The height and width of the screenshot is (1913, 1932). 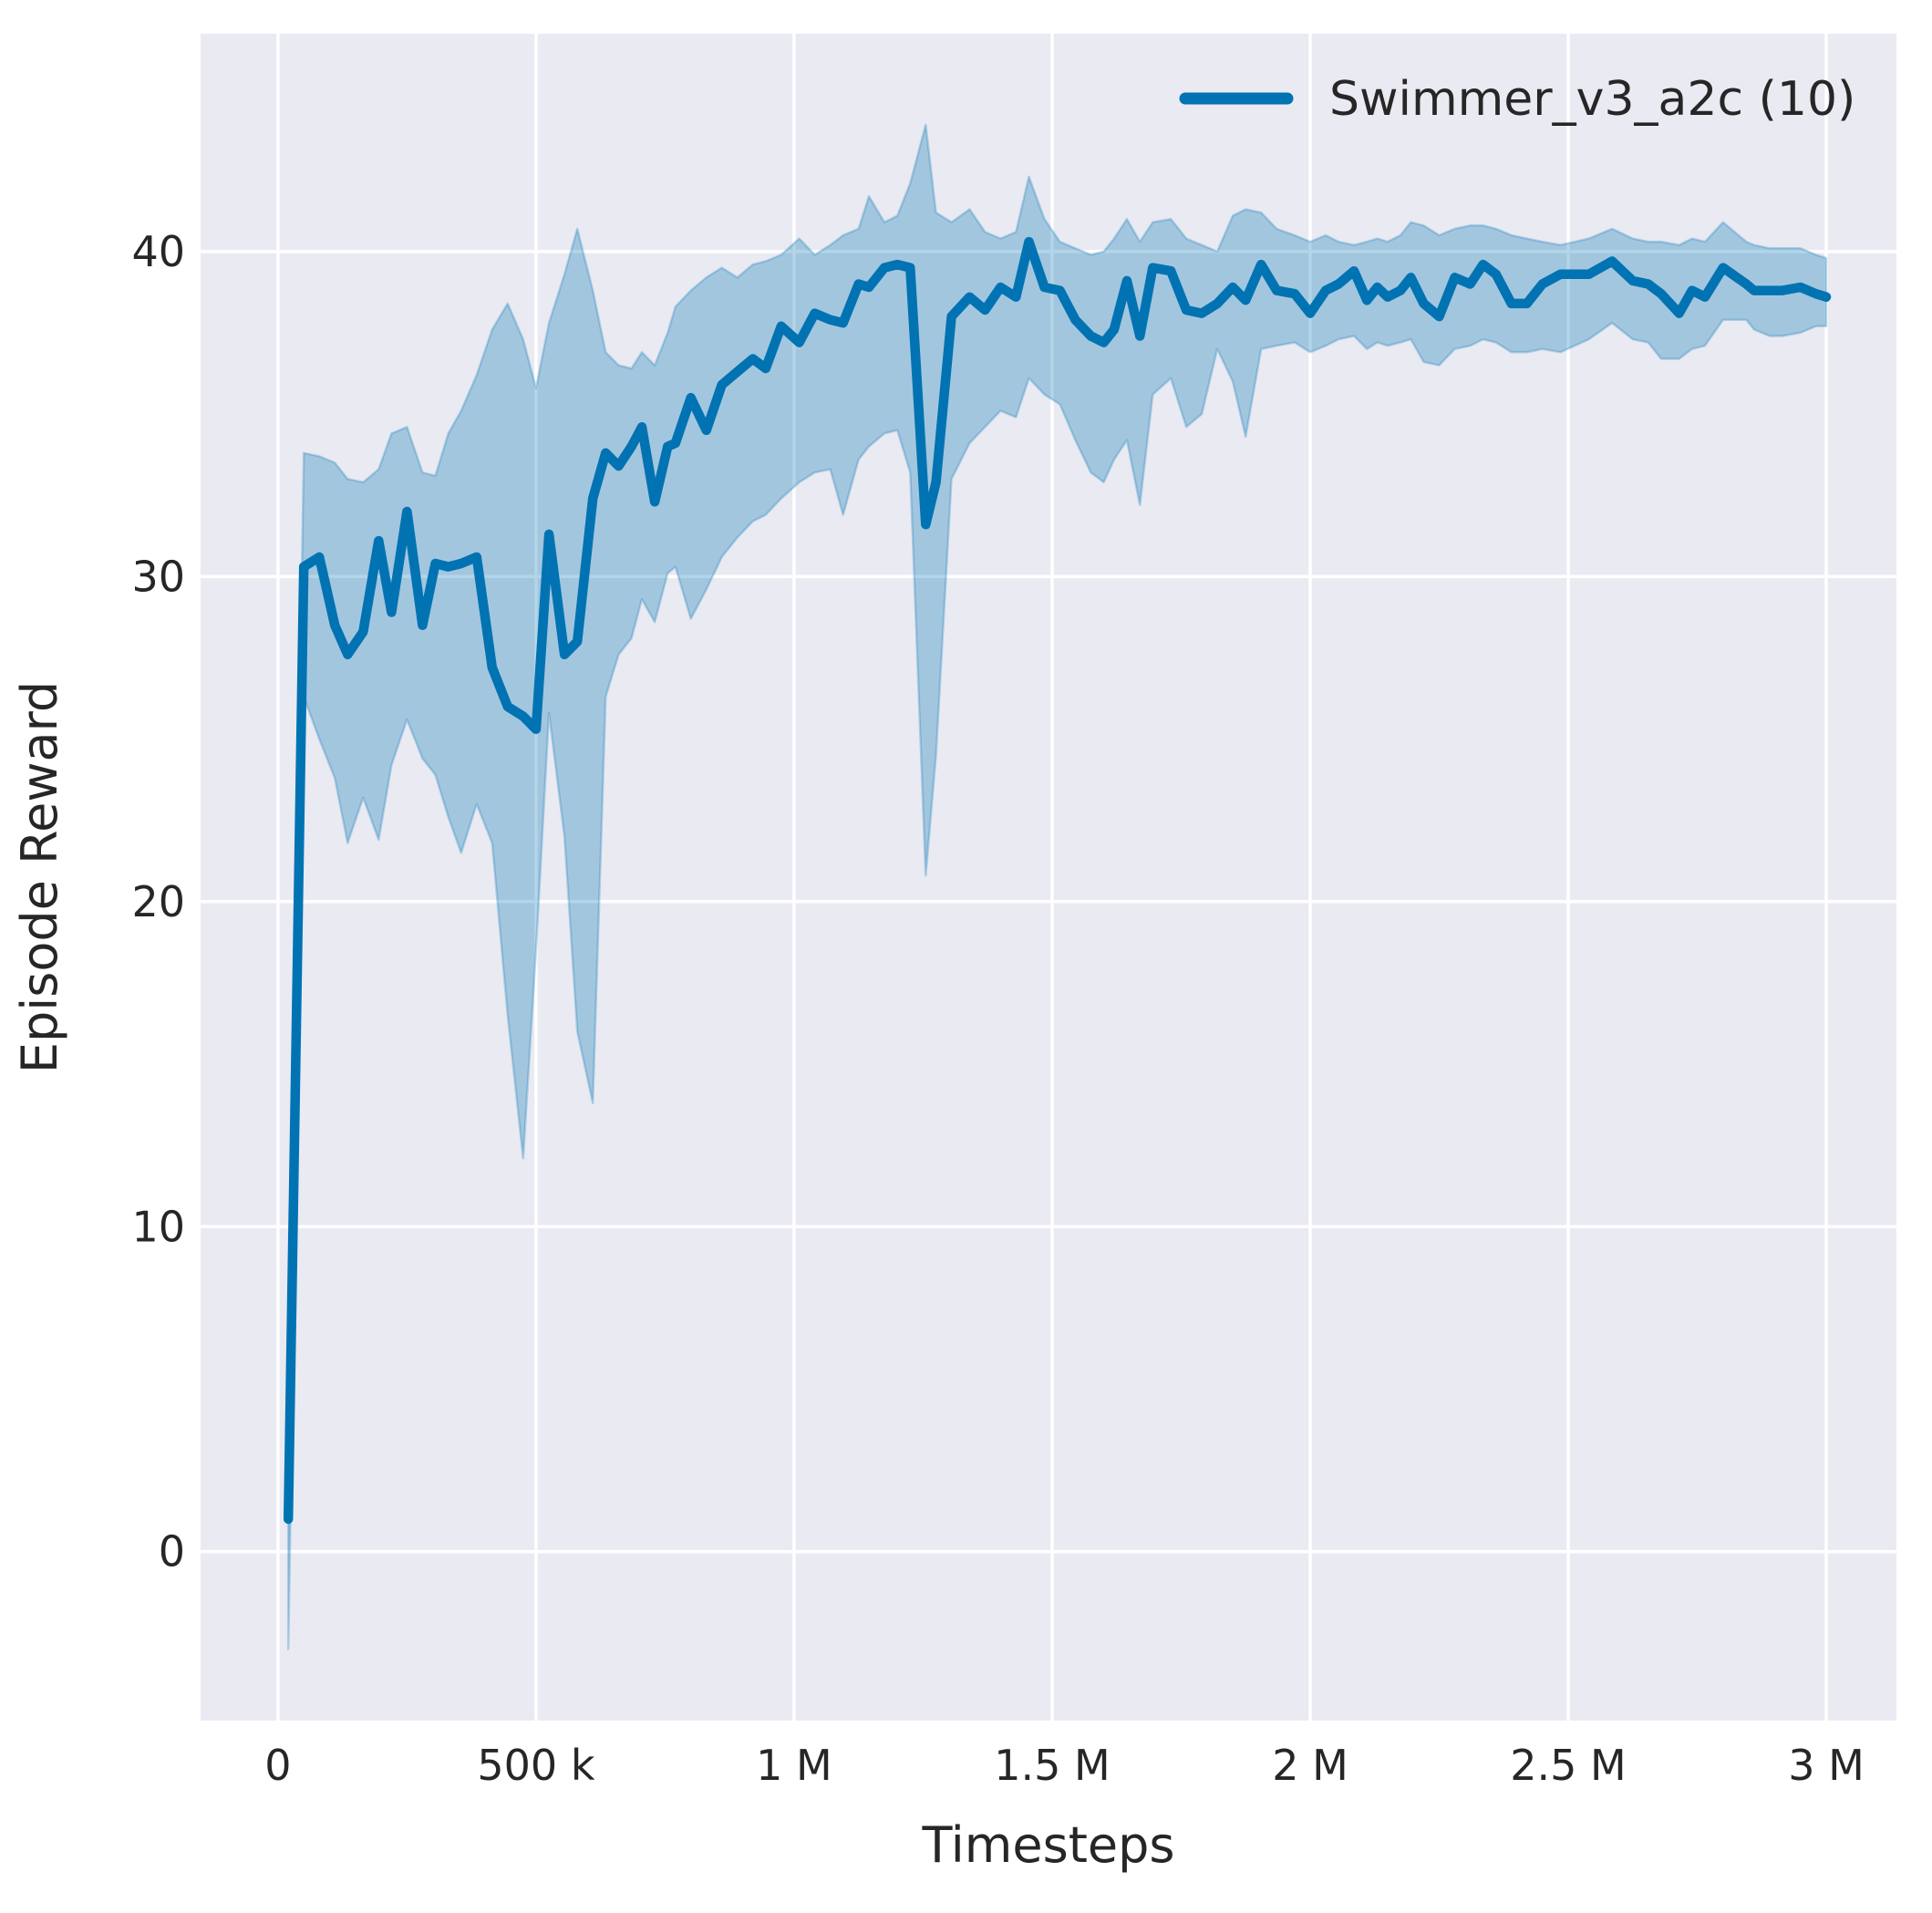 What do you see at coordinates (1310, 1765) in the screenshot?
I see `svg-text: 2 M` at bounding box center [1310, 1765].